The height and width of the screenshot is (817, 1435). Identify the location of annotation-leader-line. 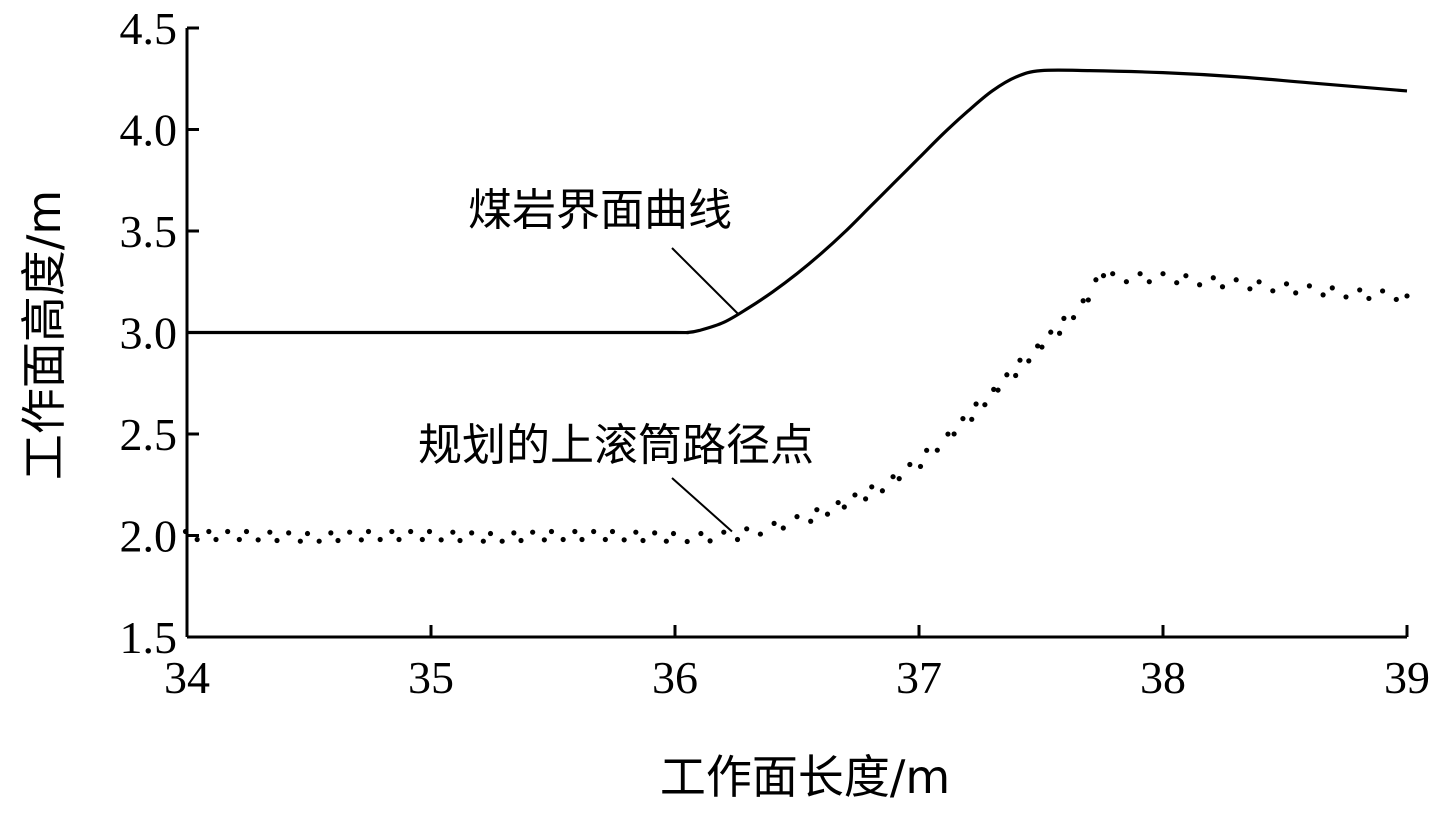
(702, 505).